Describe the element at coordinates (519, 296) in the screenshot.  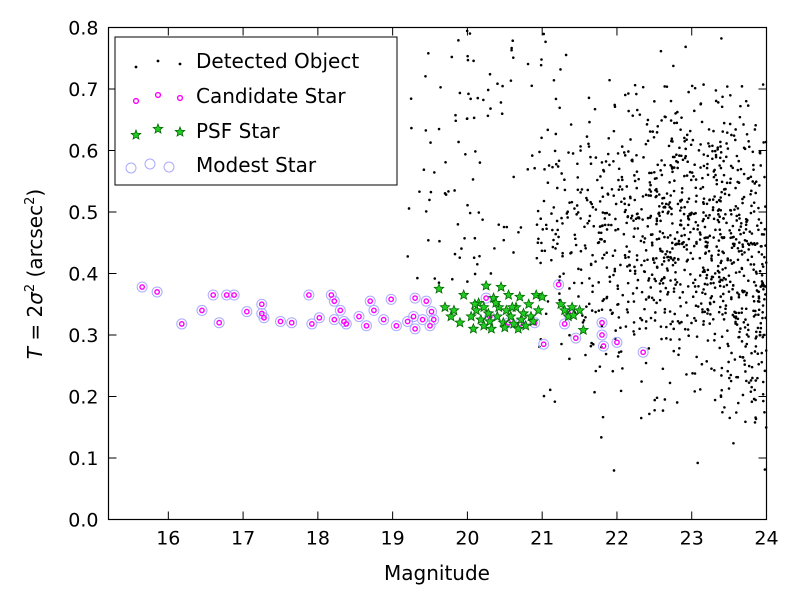
I see `psf-star-point` at that location.